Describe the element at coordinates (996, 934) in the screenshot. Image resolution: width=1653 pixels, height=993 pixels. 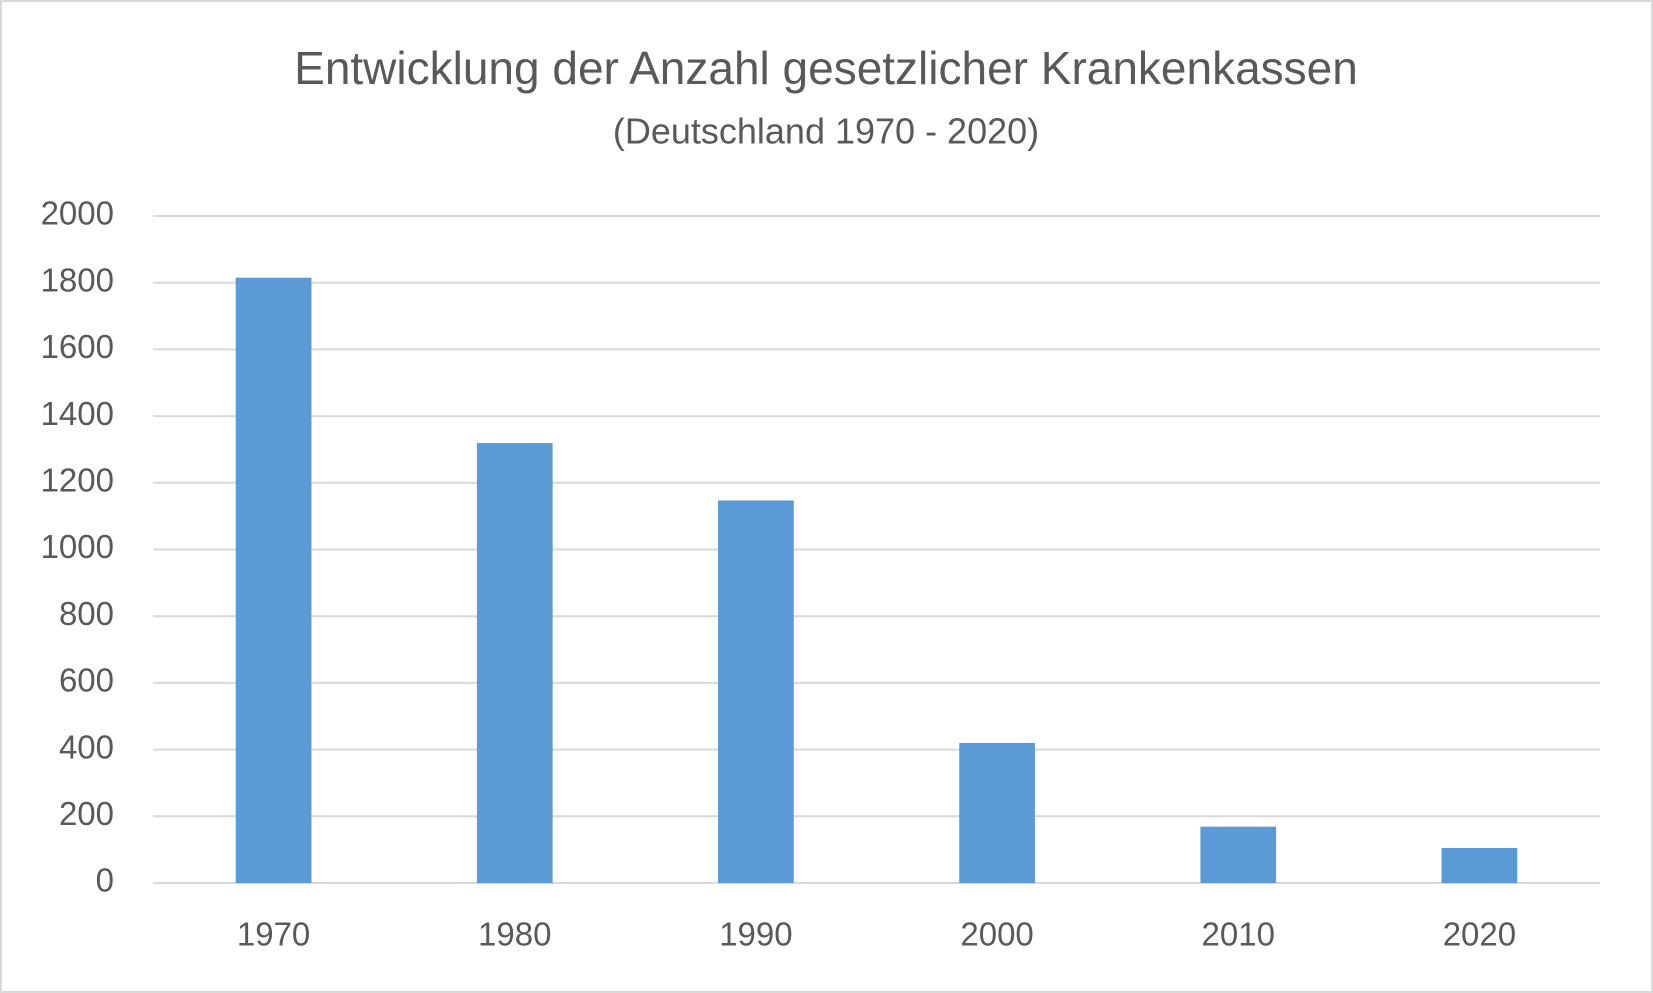
I see `x-tick-label: 2000` at that location.